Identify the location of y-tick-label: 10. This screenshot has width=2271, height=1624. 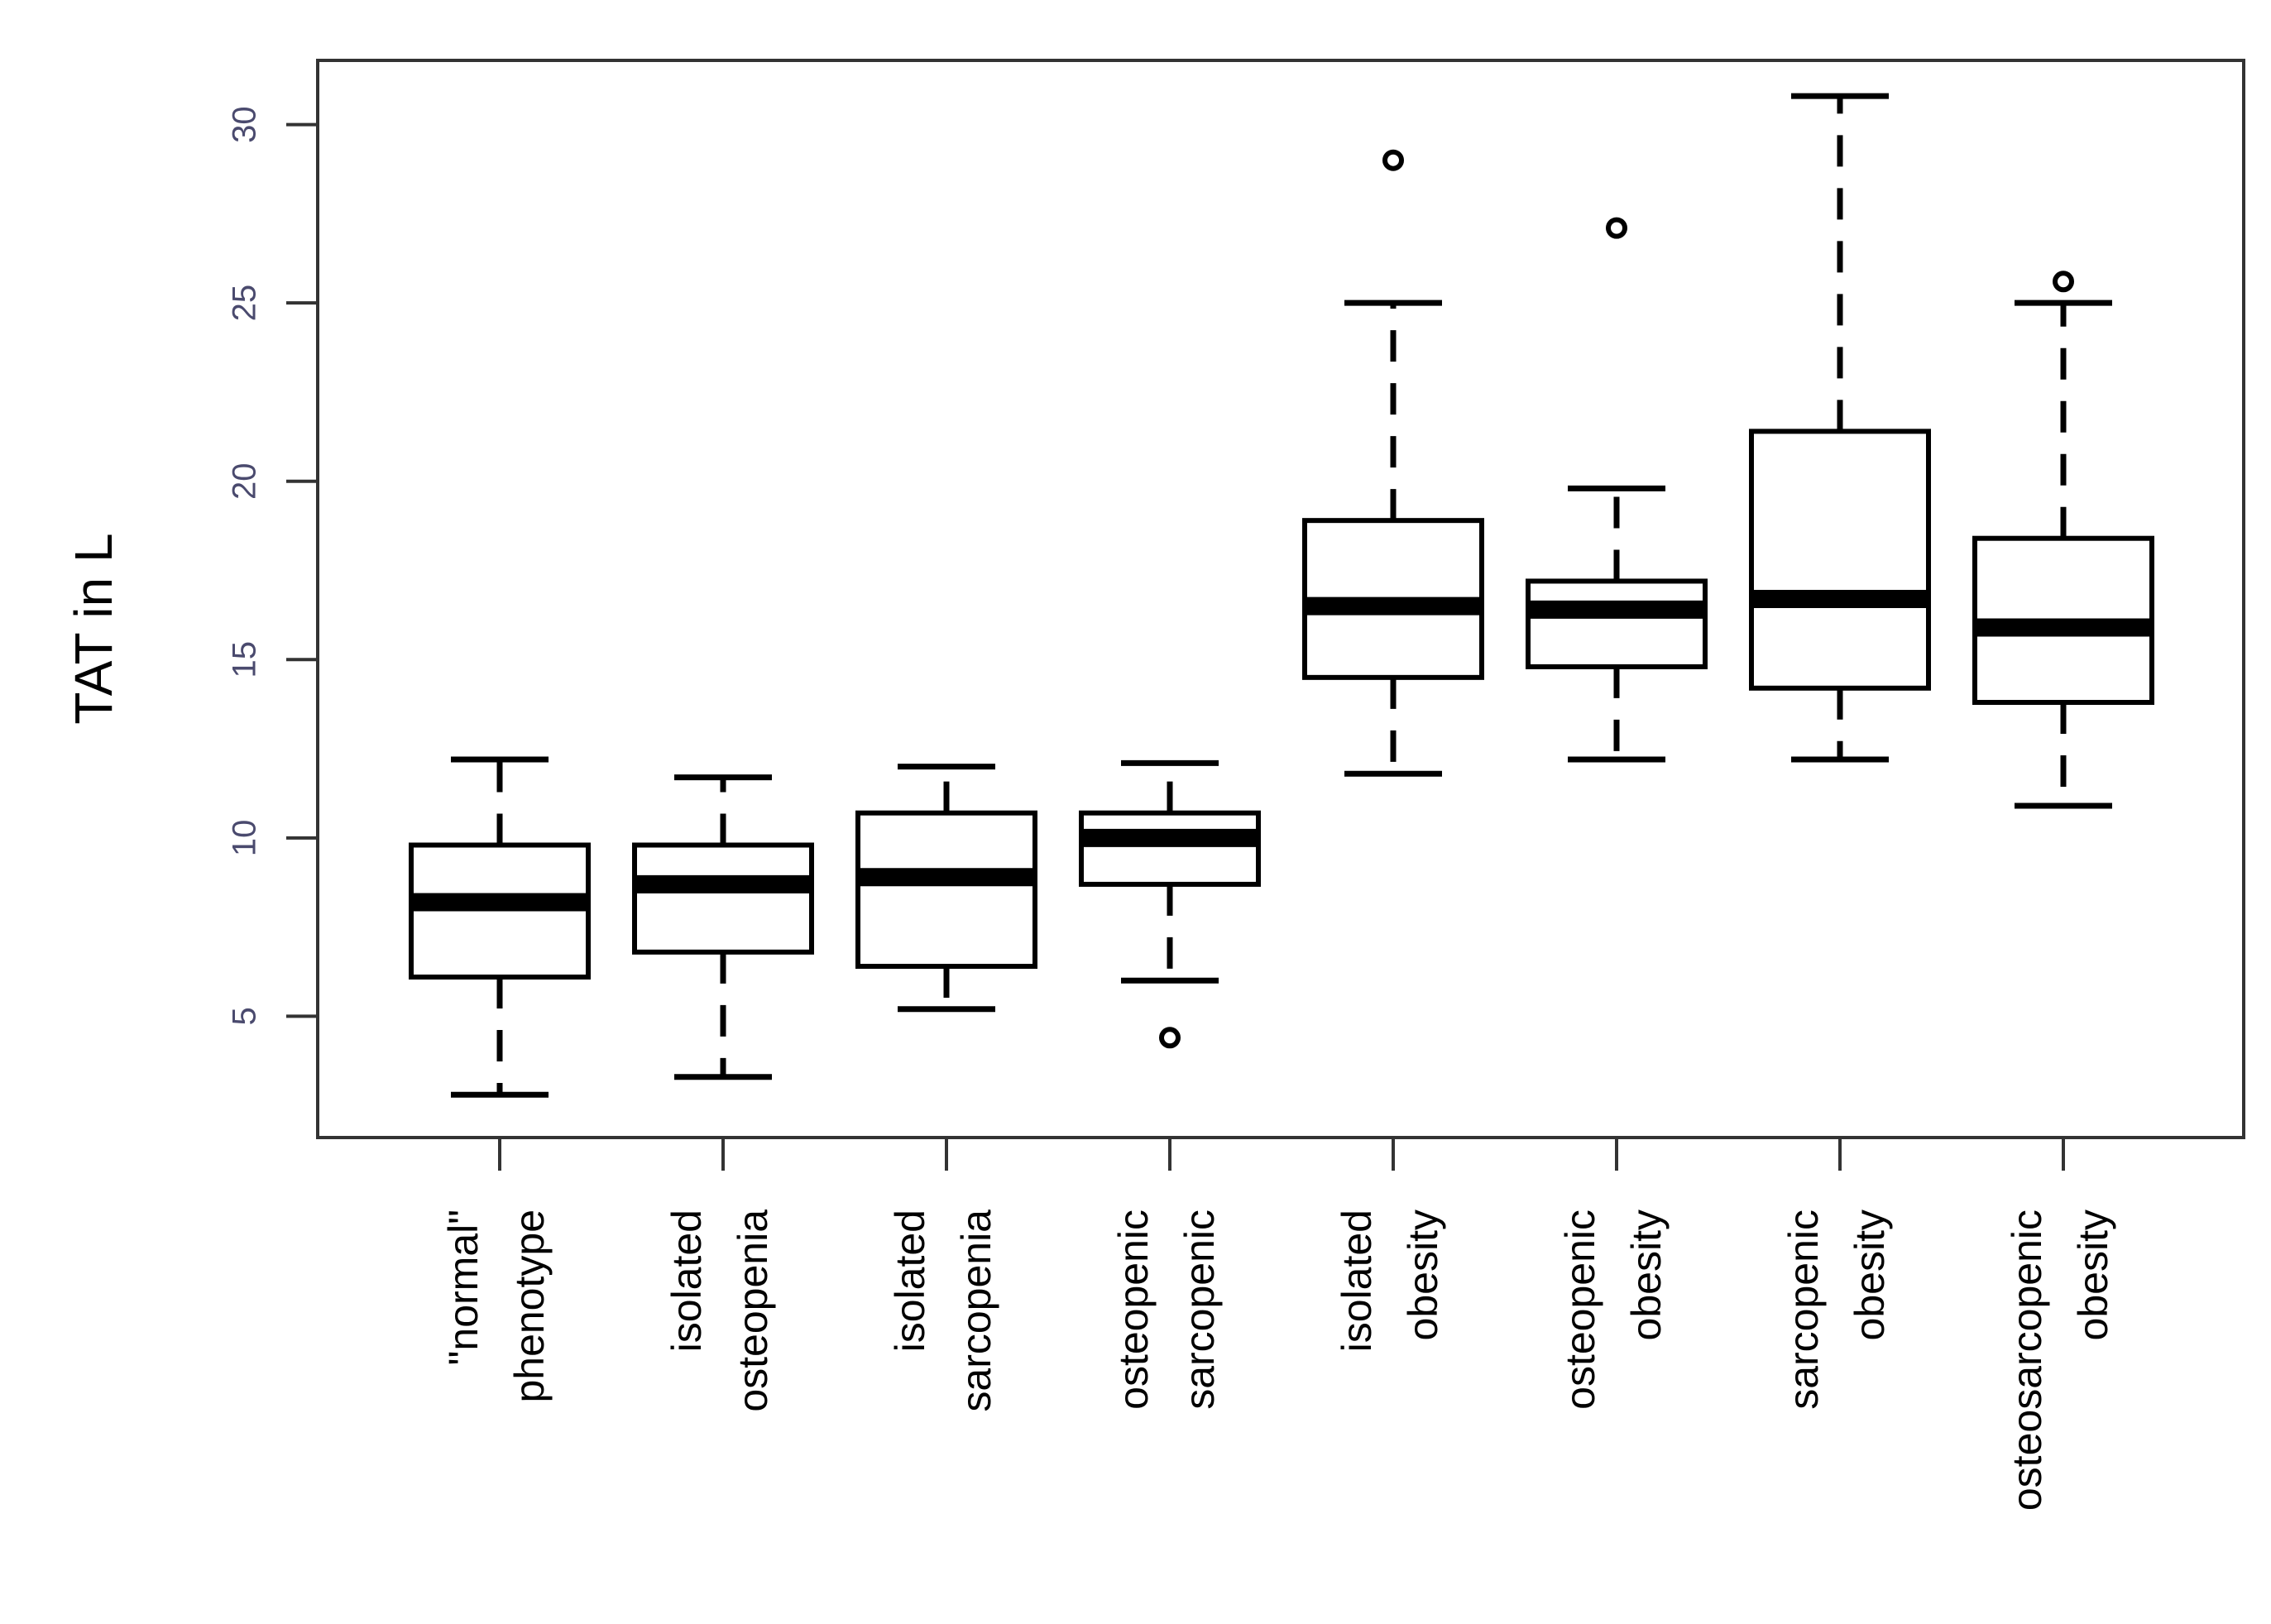
(245, 838).